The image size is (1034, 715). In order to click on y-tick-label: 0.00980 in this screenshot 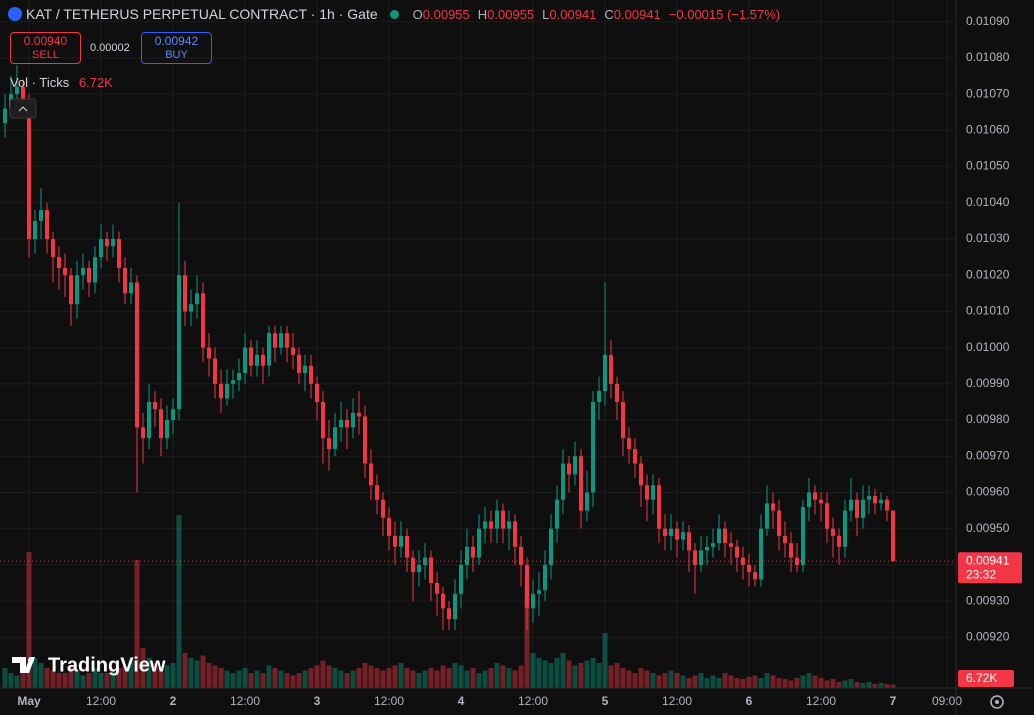, I will do `click(988, 419)`.